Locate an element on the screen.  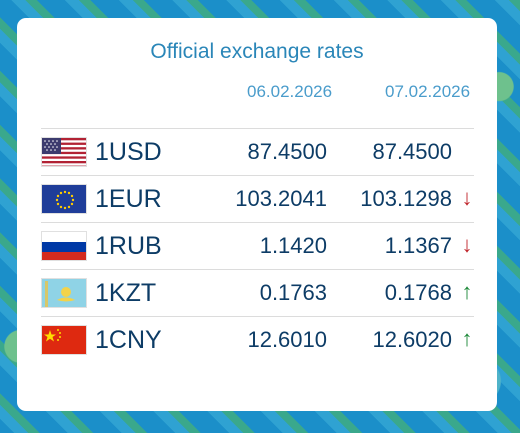
rate-value-date-1: 0.1763 is located at coordinates (293, 292).